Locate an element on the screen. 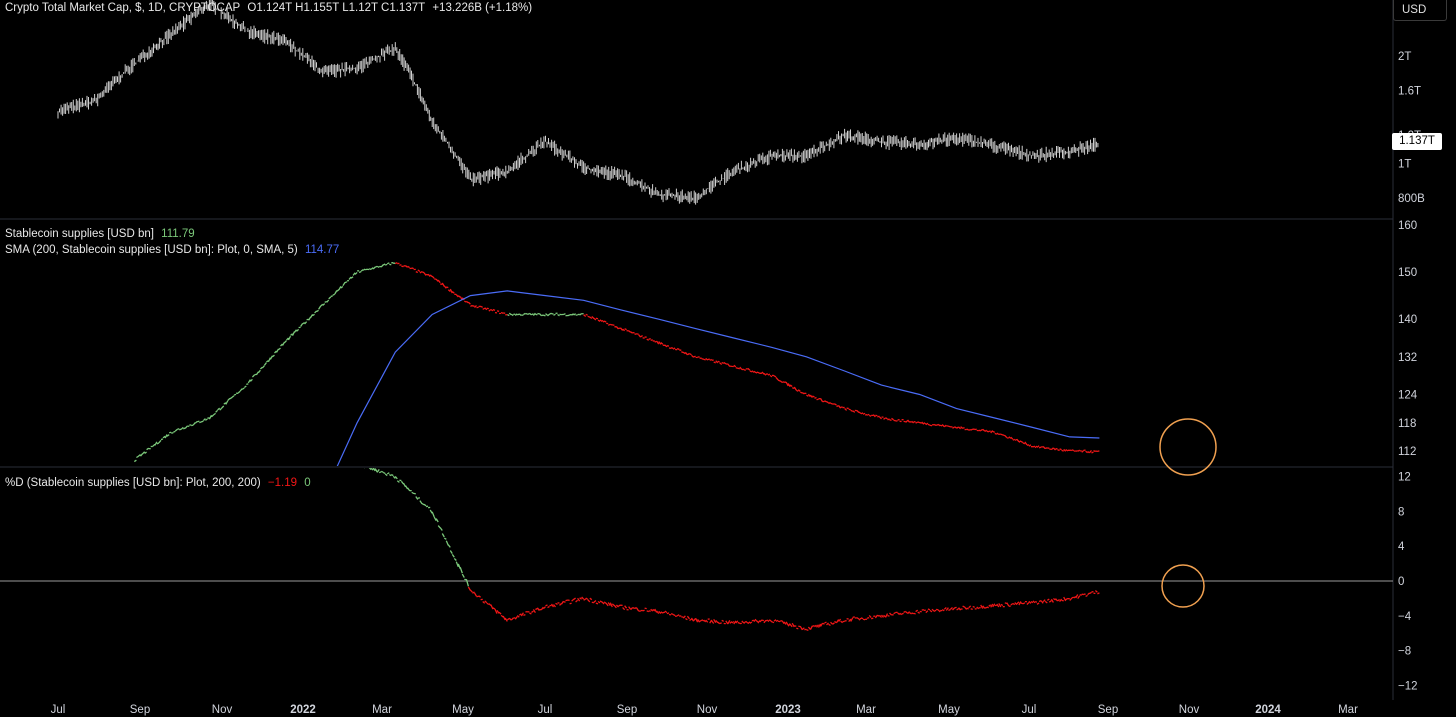 Image resolution: width=1456 pixels, height=717 pixels. stablecoin-tick-label: 160 is located at coordinates (1407, 226).